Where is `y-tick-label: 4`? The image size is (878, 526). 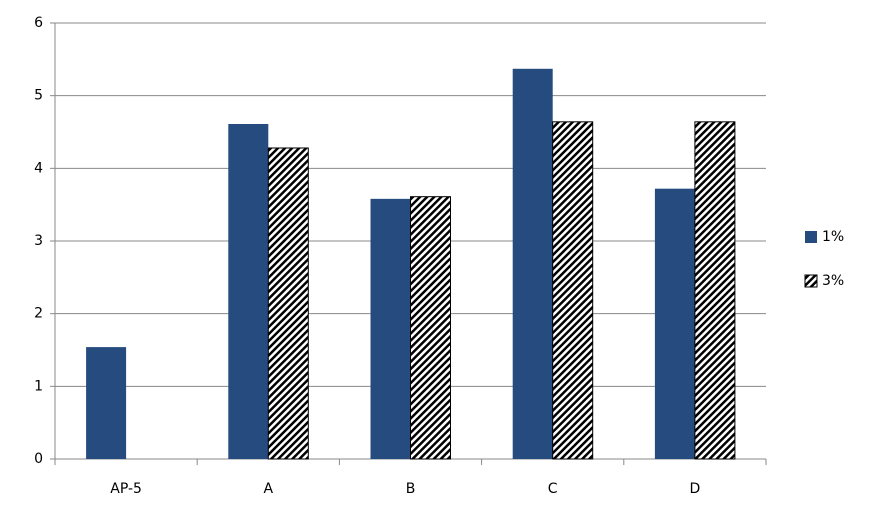
y-tick-label: 4 is located at coordinates (38, 168).